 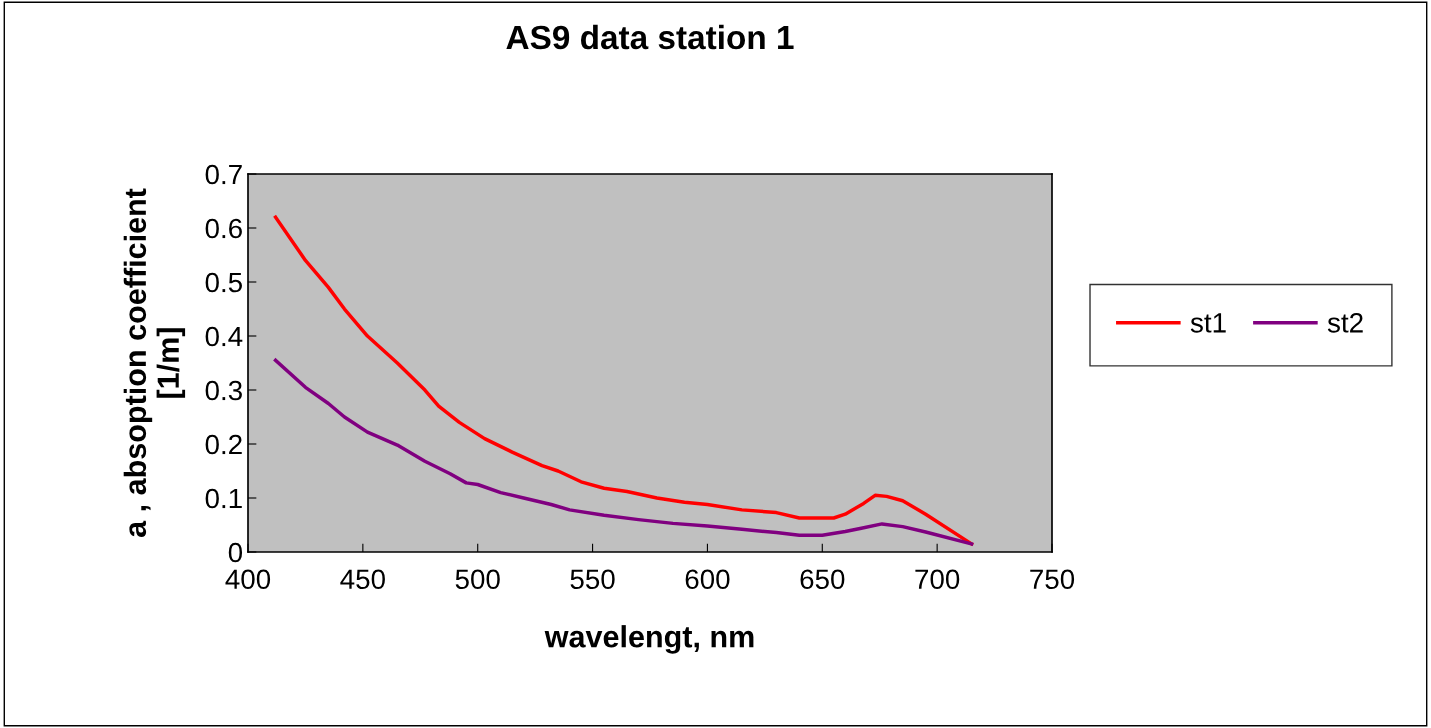 What do you see at coordinates (1208, 323) in the screenshot?
I see `legend-label: st1` at bounding box center [1208, 323].